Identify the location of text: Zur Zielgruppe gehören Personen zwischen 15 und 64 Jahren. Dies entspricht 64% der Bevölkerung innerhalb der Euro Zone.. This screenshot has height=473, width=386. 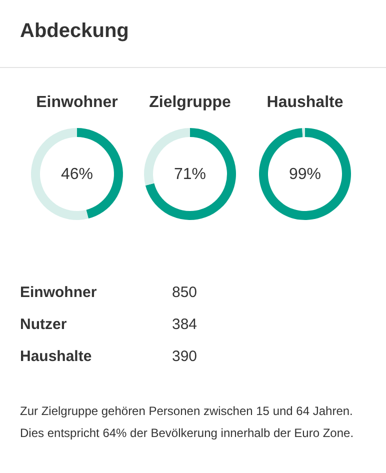
(187, 422).